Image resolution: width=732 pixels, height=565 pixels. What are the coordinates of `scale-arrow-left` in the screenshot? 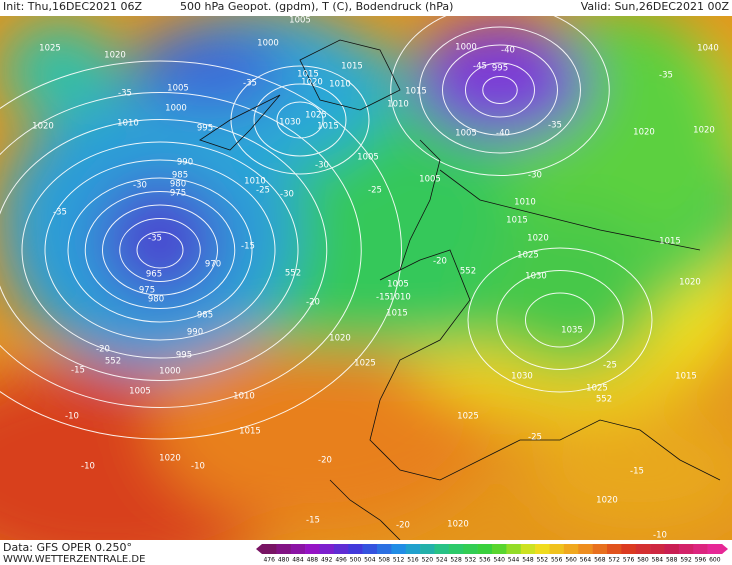 It's located at (259, 549).